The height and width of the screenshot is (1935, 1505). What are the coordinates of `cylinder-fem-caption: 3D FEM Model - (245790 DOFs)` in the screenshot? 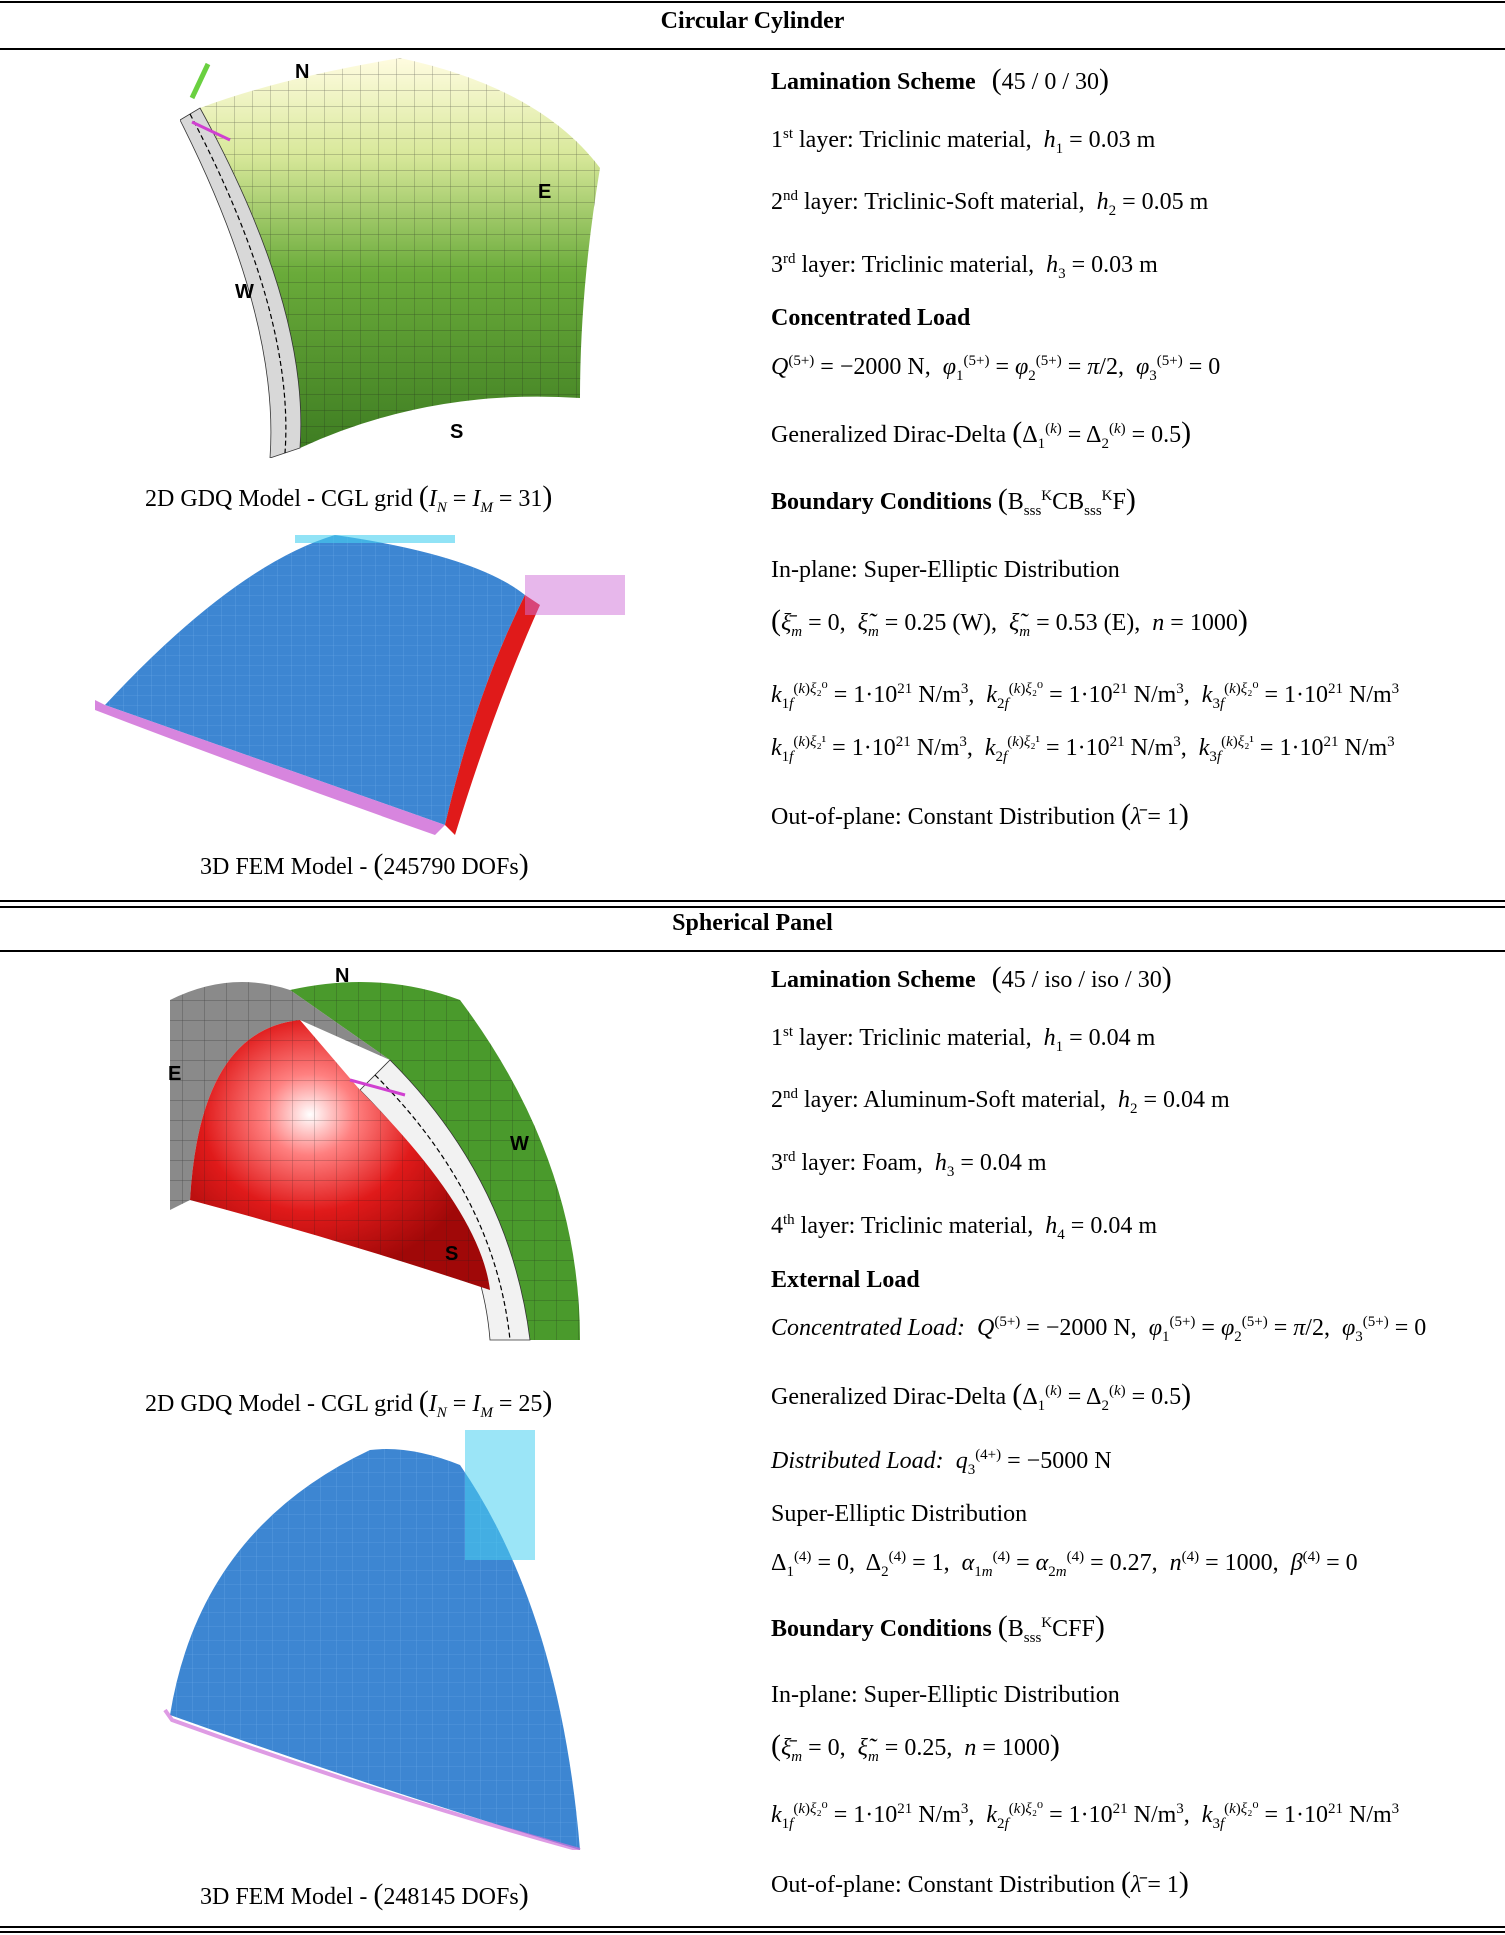 It's located at (364, 864).